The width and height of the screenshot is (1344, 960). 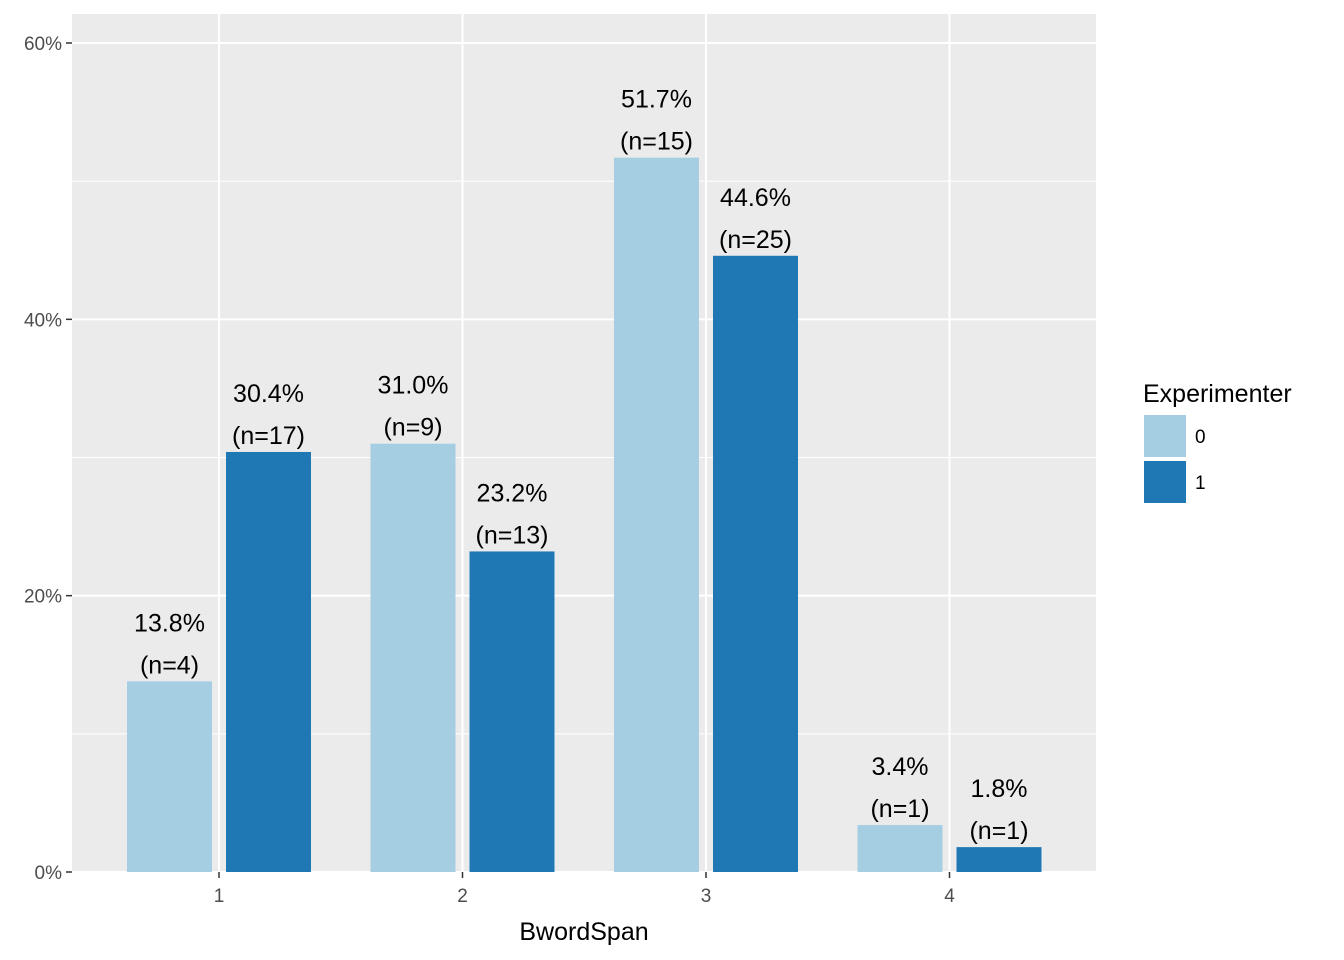 I want to click on data-label-count: (n=15), so click(x=656, y=142).